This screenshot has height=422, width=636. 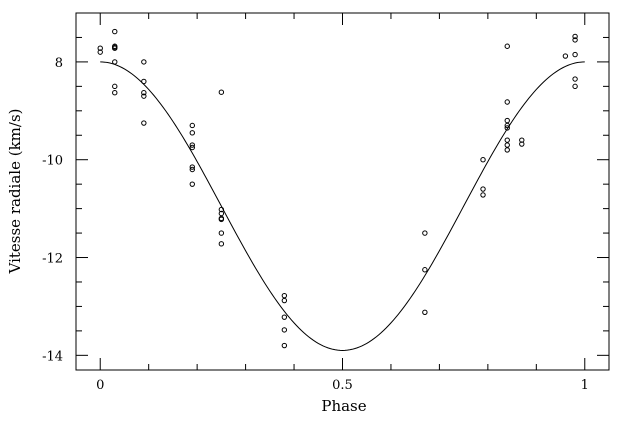 What do you see at coordinates (52, 259) in the screenshot?
I see `y-tick-label: -12` at bounding box center [52, 259].